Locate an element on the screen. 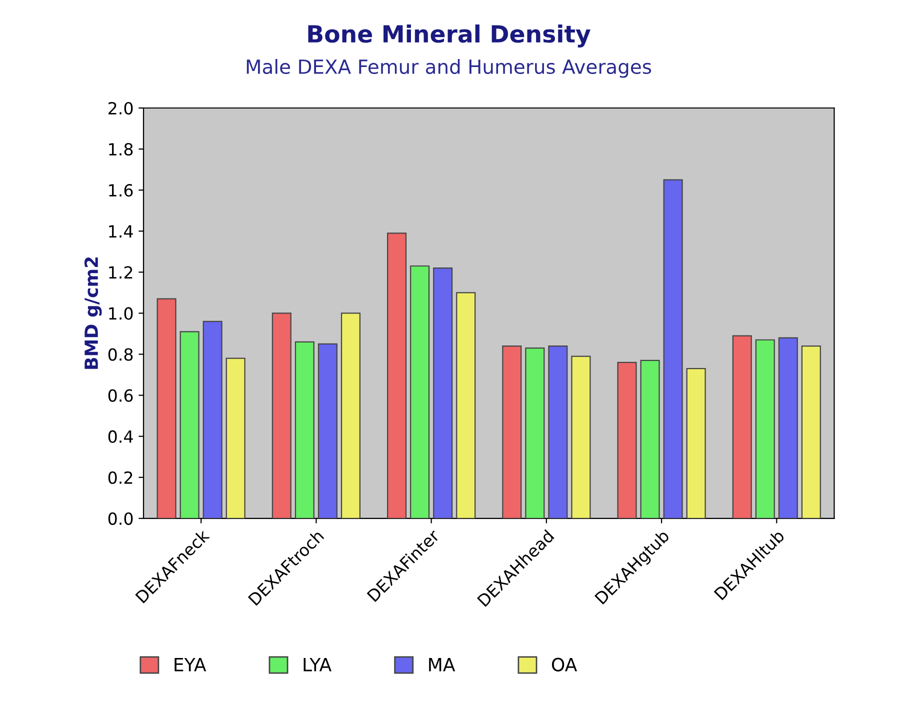  y-axis-title: BMD g/cm2 is located at coordinates (93, 313).